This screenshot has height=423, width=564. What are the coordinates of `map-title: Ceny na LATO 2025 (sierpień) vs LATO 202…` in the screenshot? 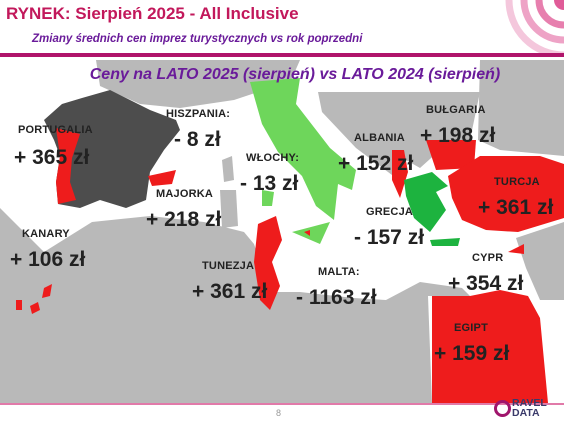 It's located at (295, 74).